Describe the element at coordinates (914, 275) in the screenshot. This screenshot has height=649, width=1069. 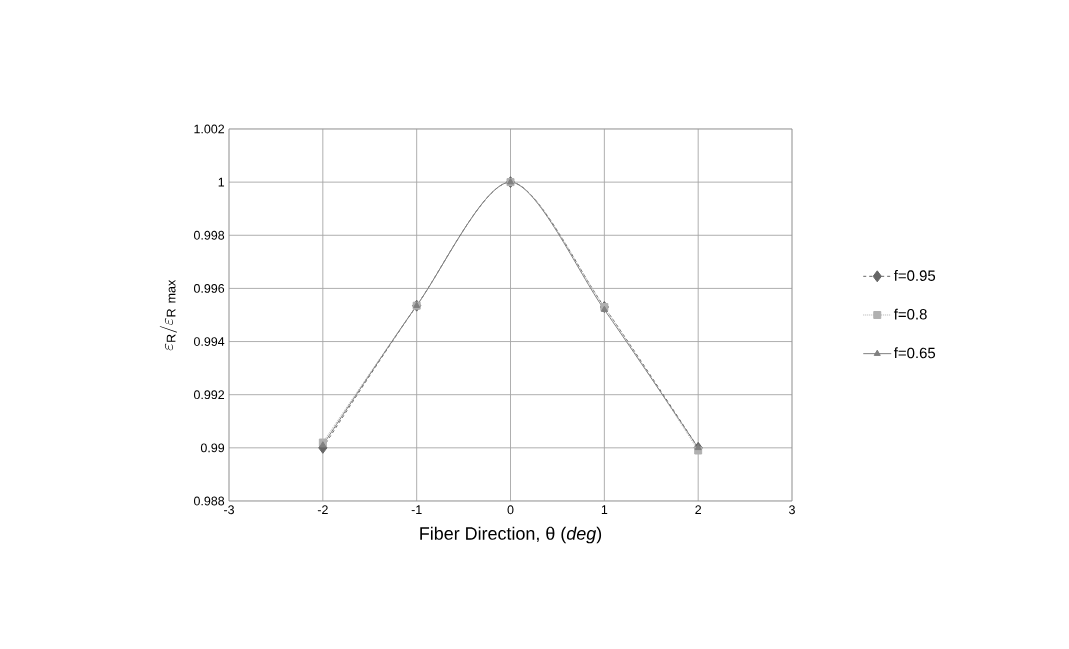
I see `legend-label: f=0.95` at that location.